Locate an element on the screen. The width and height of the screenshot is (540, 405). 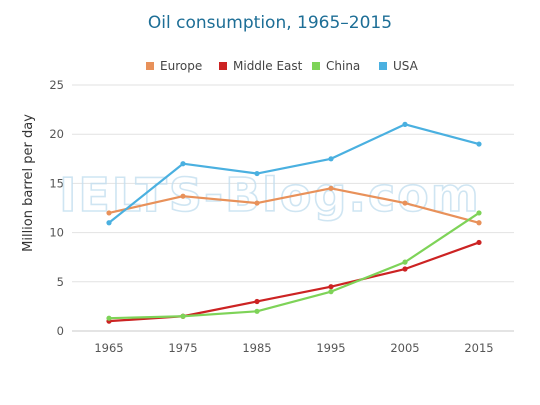
x-tick-label: 1985 is located at coordinates (256, 348).